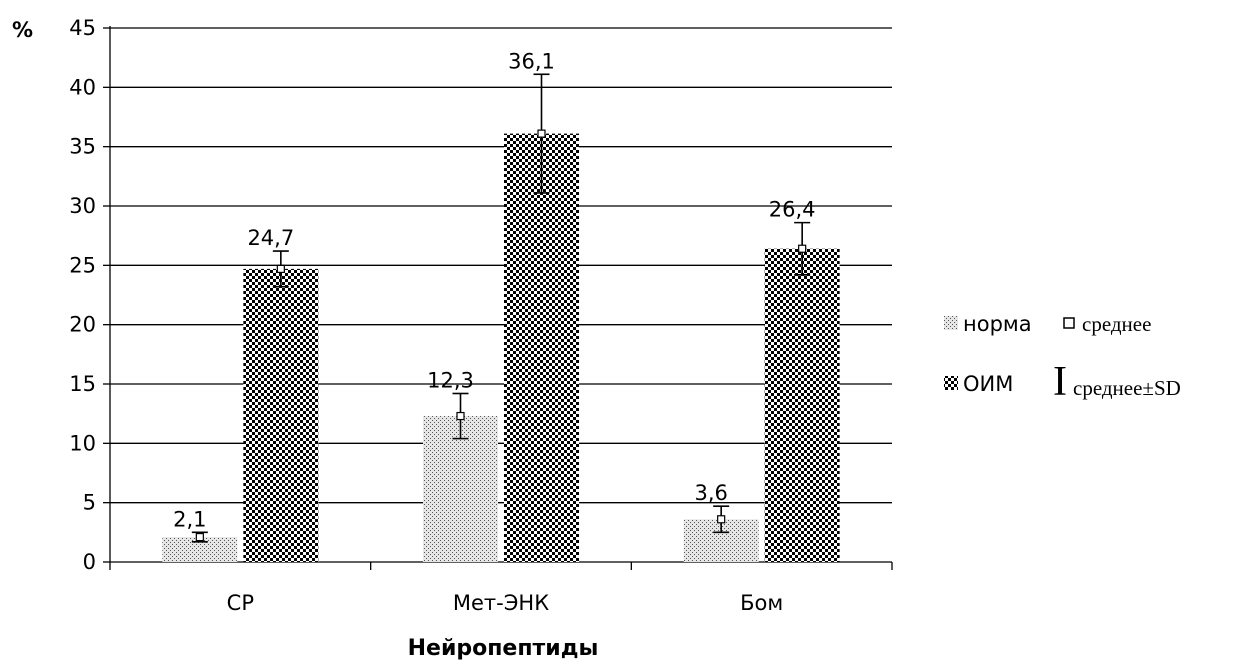 The width and height of the screenshot is (1242, 667). What do you see at coordinates (189, 519) in the screenshot?
I see `data-label: 2,1` at bounding box center [189, 519].